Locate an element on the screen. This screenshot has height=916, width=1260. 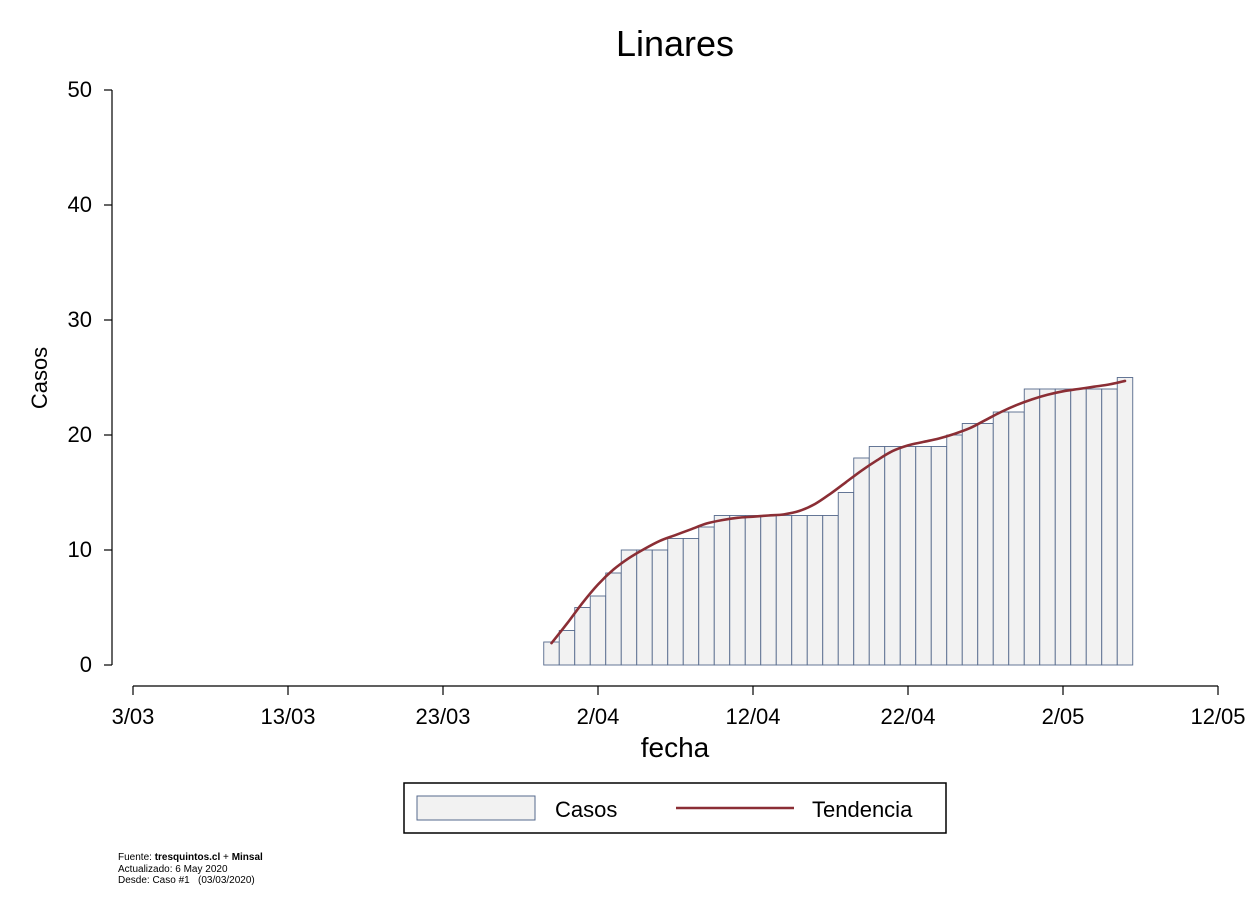
x-tick-label: 22/04 is located at coordinates (907, 716).